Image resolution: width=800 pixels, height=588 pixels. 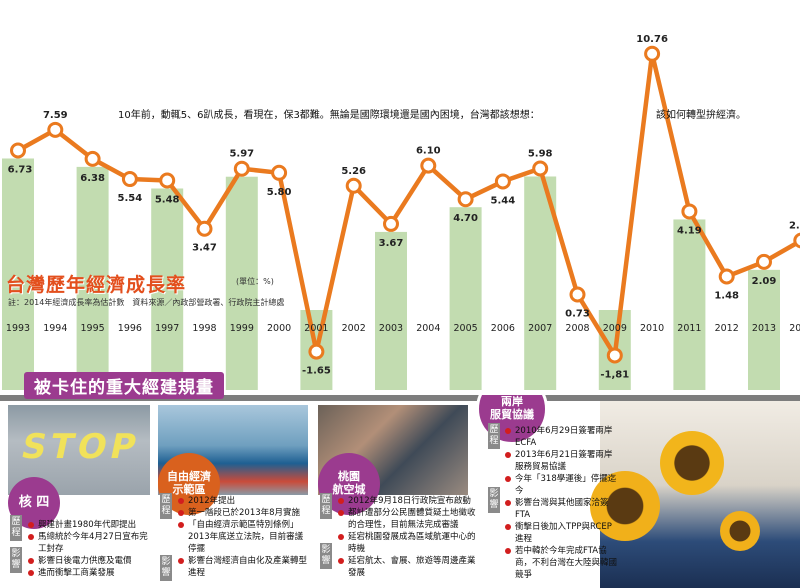 What do you see at coordinates (204, 248) in the screenshot?
I see `data-label: 3.47` at bounding box center [204, 248].